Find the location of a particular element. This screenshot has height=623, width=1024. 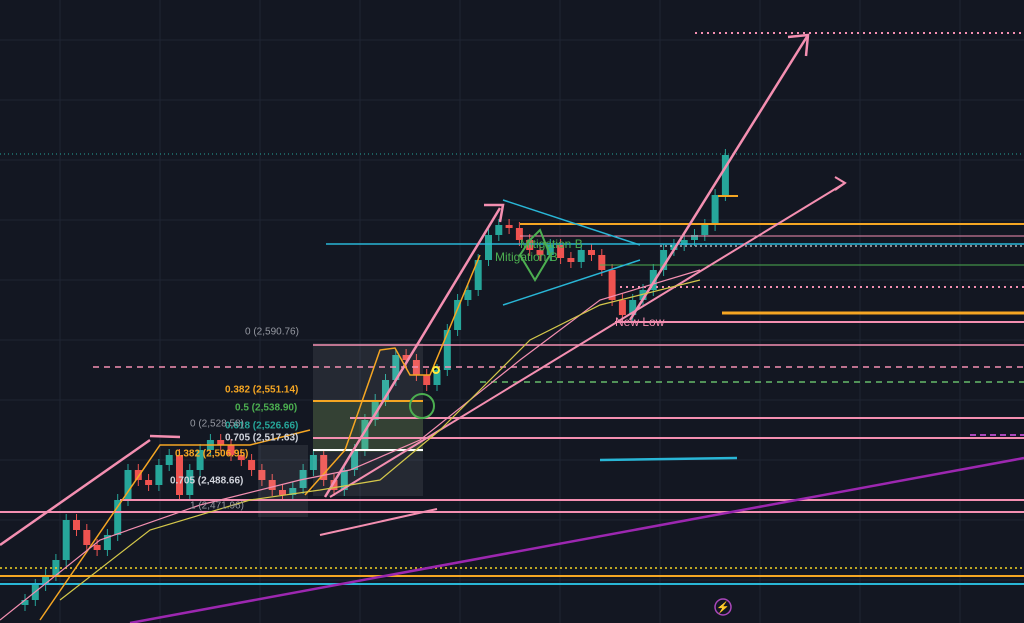

pattern-shape is located at coordinates (535, 255).